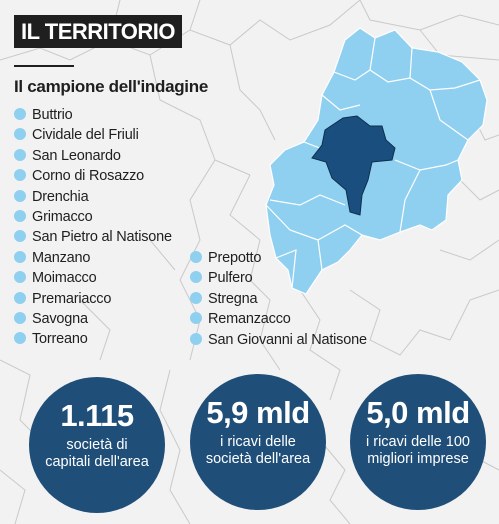  What do you see at coordinates (97, 415) in the screenshot?
I see `stat-value: 1.115` at bounding box center [97, 415].